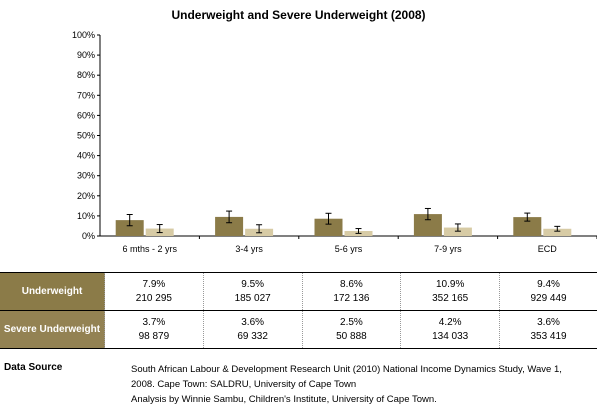 This screenshot has width=597, height=417. Describe the element at coordinates (252, 336) in the screenshot. I see `cell-n: 69 332` at that location.